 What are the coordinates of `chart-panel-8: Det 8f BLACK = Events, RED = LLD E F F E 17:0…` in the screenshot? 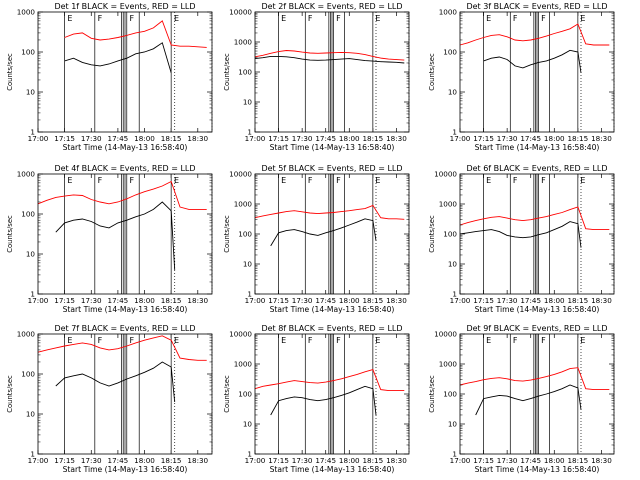 It's located at (316, 399).